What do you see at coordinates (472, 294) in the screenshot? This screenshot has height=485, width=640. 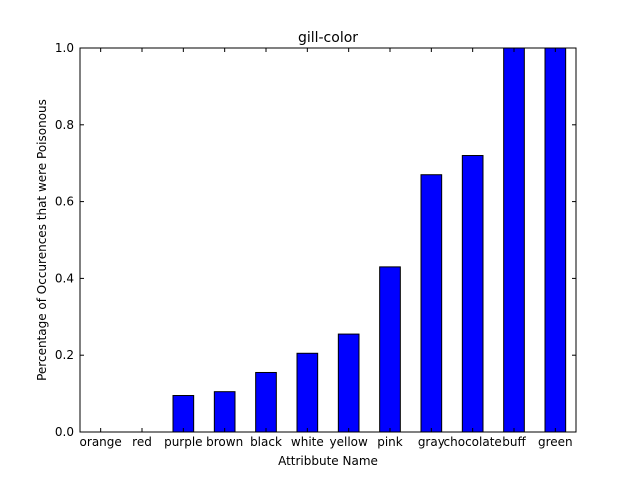 I see `bar-chocolate` at bounding box center [472, 294].